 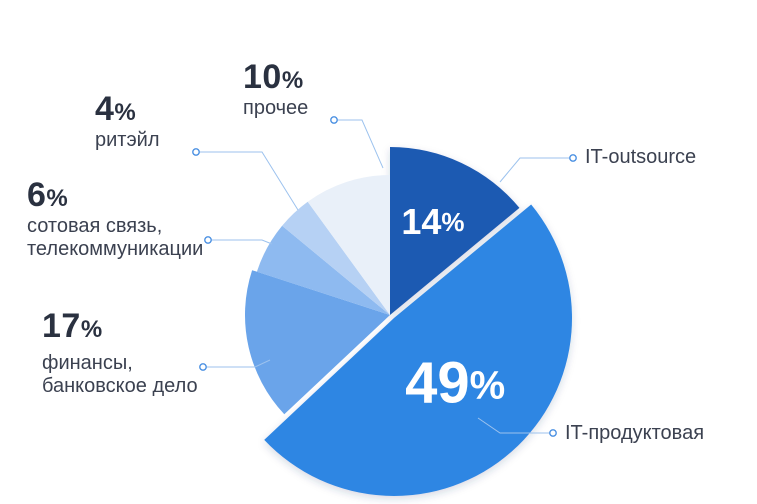 What do you see at coordinates (455, 383) in the screenshot?
I see `slice-it-product-value: 49%` at bounding box center [455, 383].